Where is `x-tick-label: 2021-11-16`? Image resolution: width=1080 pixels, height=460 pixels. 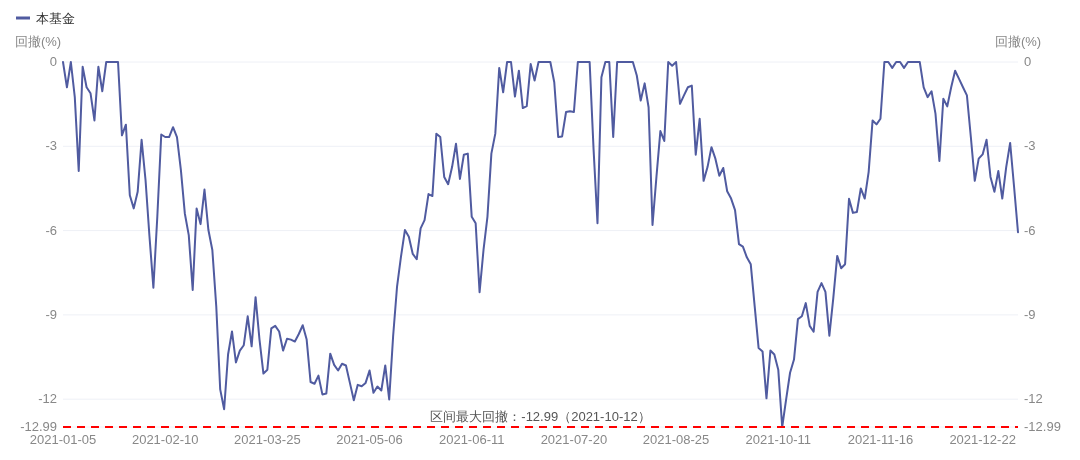
x-tick-label: 2021-11-16 is located at coordinates (880, 439).